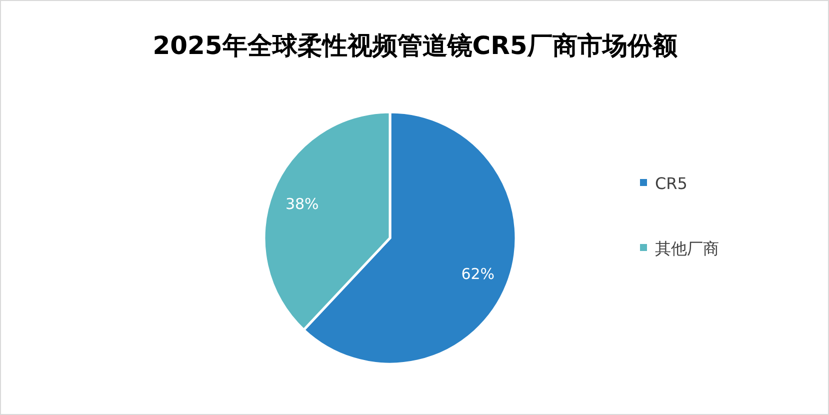 The width and height of the screenshot is (829, 415). What do you see at coordinates (687, 248) in the screenshot?
I see `legend-label: 其他厂商` at bounding box center [687, 248].